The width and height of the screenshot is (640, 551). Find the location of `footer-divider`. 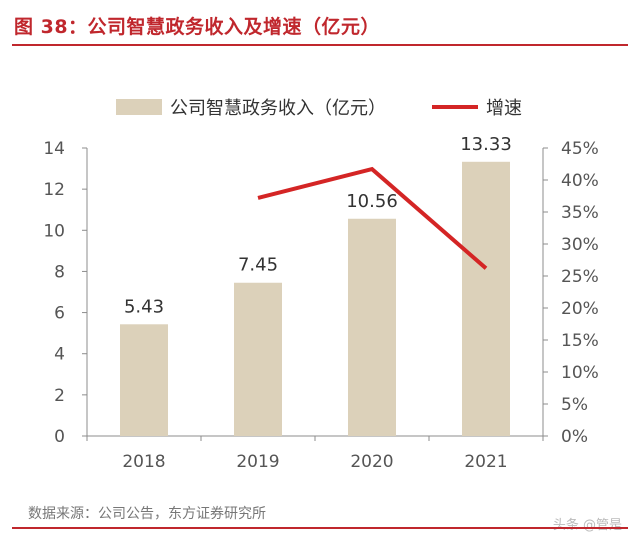

footer-divider is located at coordinates (320, 528).